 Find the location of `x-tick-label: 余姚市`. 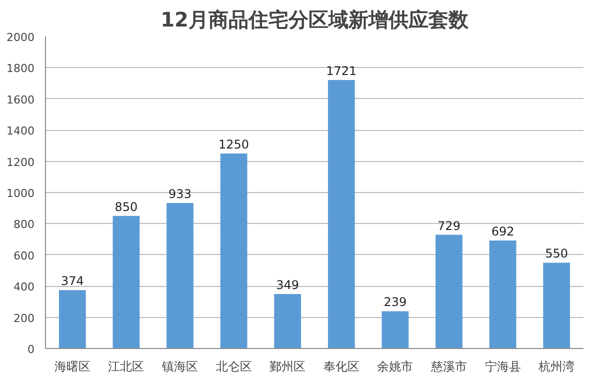

x-tick-label: 余姚市 is located at coordinates (395, 367).